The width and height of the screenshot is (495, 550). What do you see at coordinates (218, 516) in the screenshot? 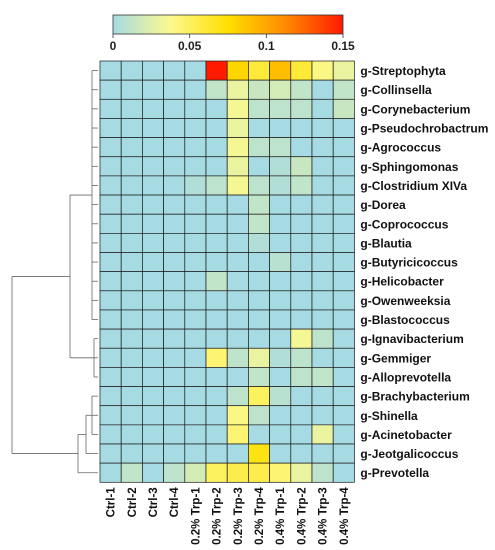
I see `column-label: 0.2% Trp-2` at bounding box center [218, 516].